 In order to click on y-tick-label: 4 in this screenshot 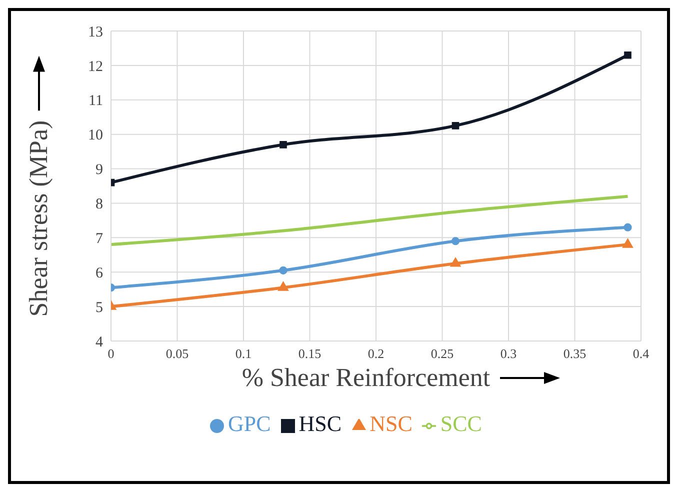, I will do `click(100, 342)`.